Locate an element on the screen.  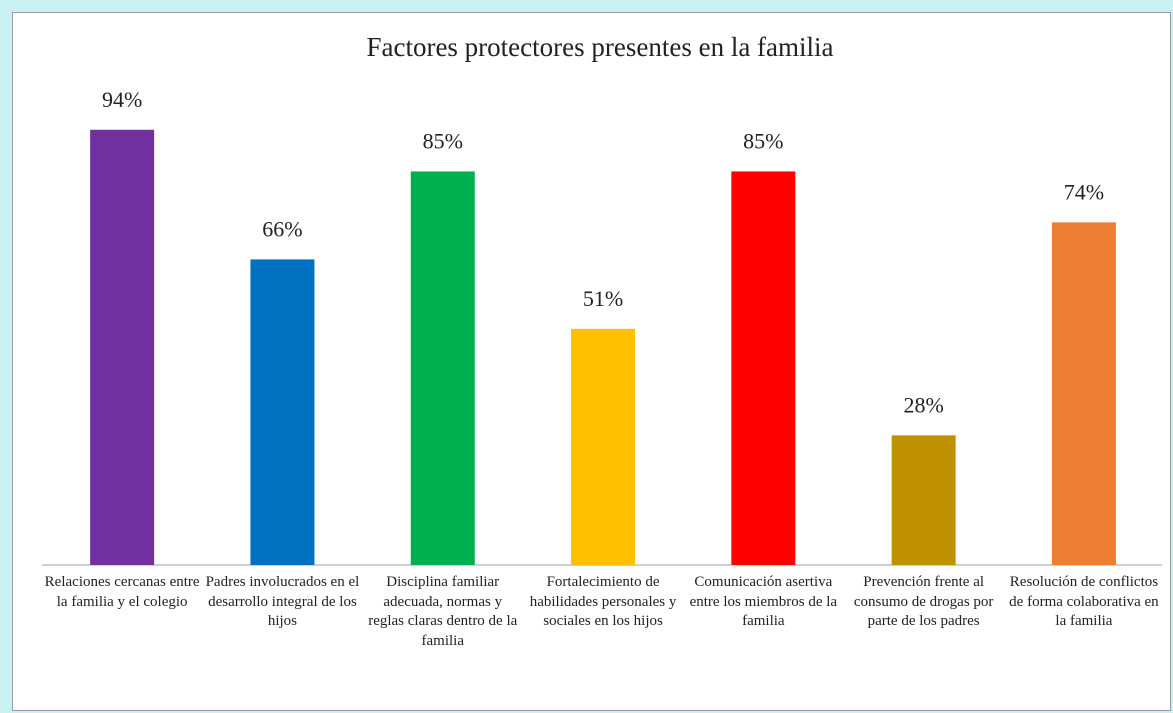
value-label: 66% is located at coordinates (282, 228).